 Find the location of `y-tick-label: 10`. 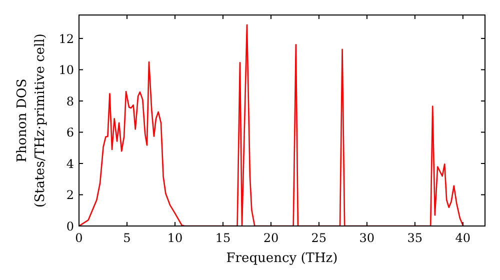

y-tick-label: 10 is located at coordinates (66, 70).